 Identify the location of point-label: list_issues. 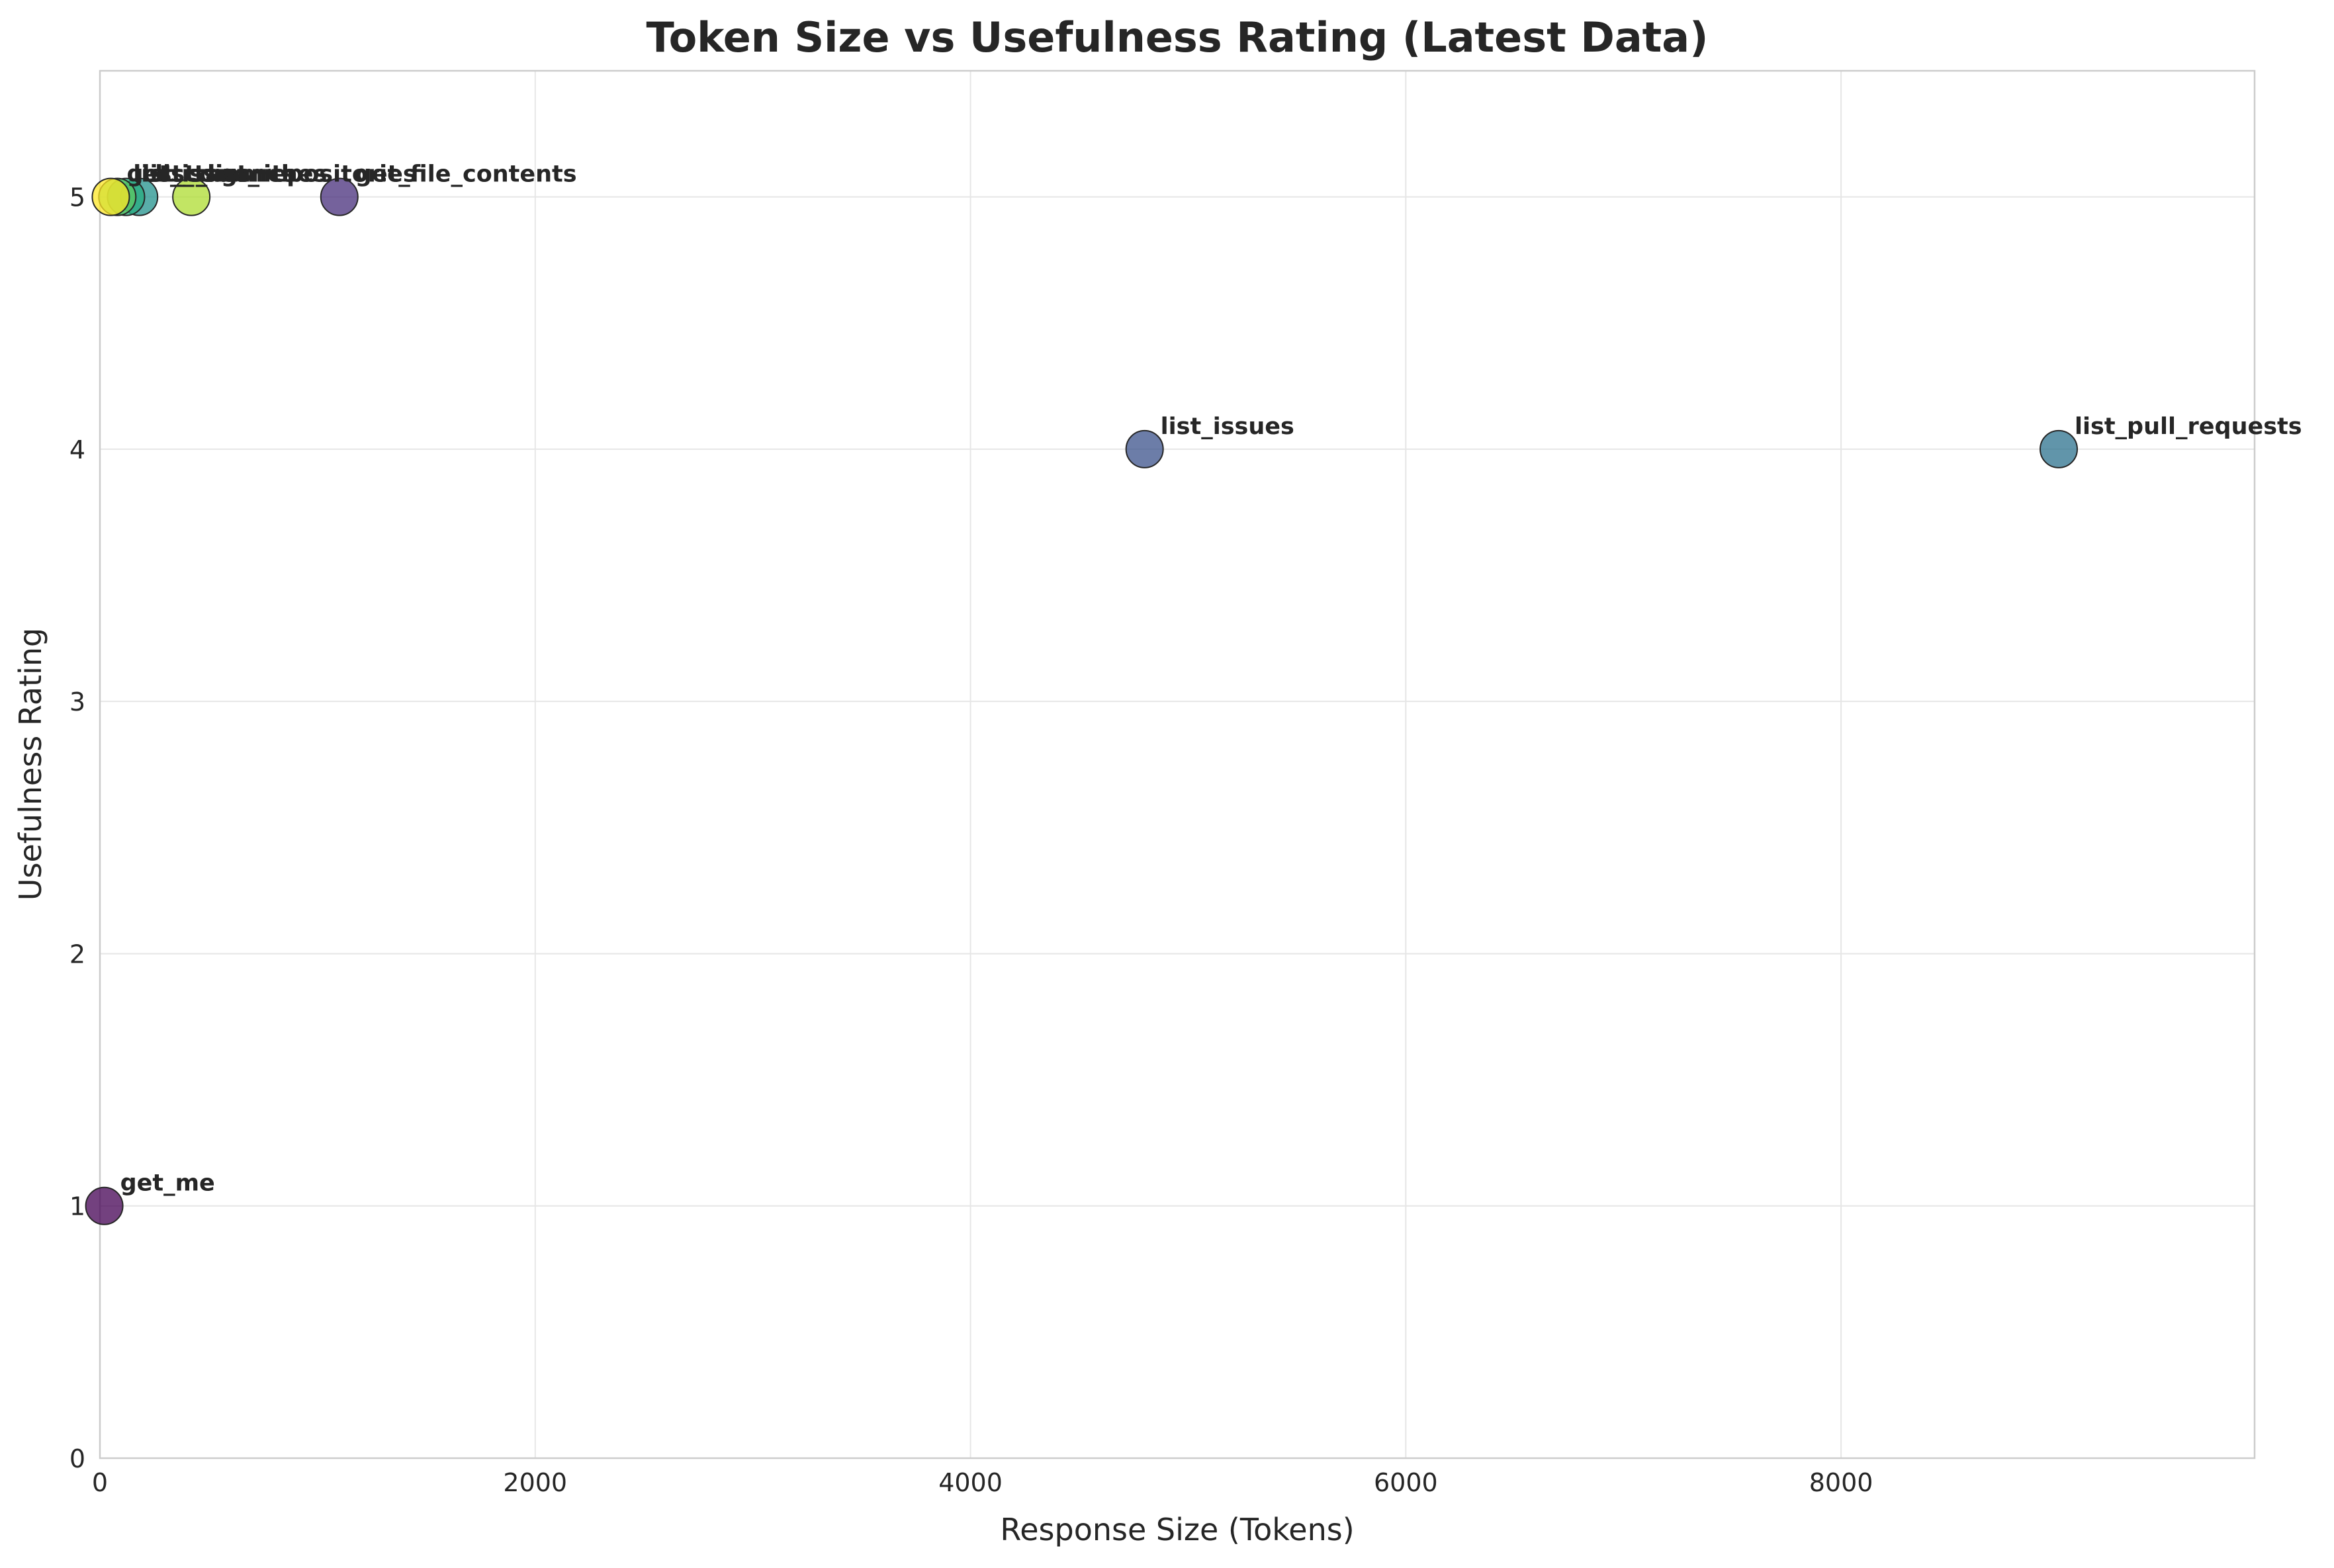
(1227, 427).